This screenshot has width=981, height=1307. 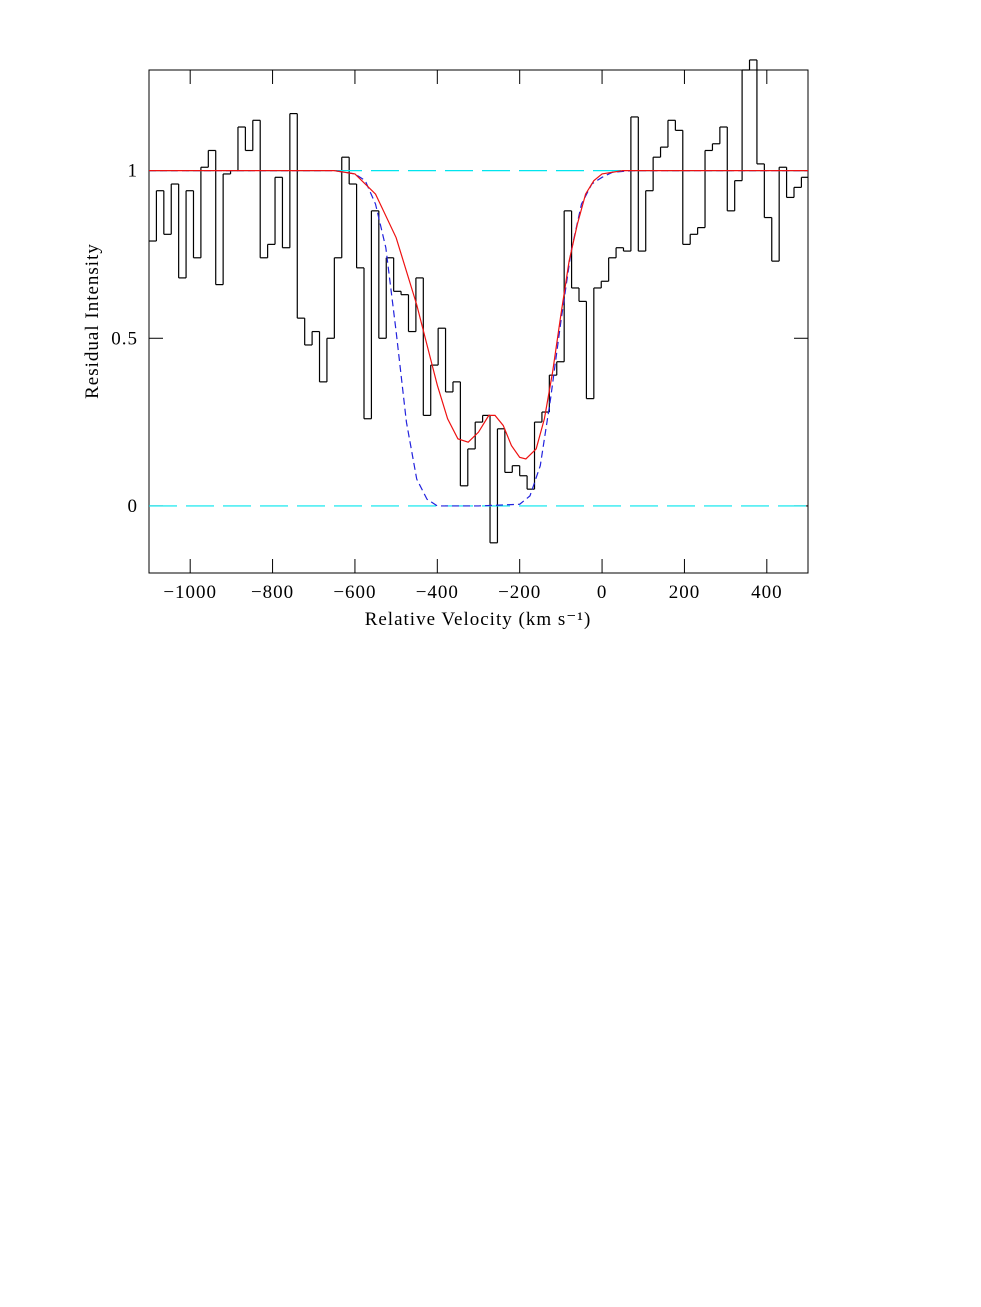 I want to click on x-tick-label: −200, so click(x=519, y=592).